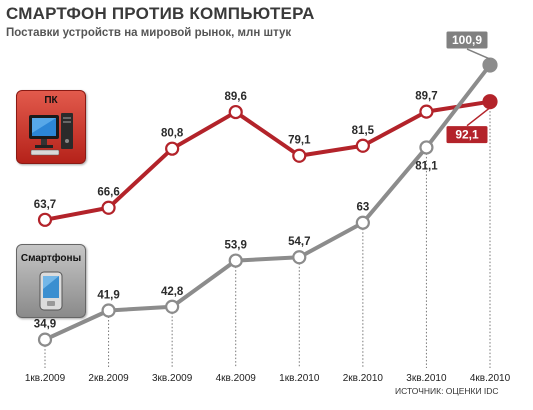 The width and height of the screenshot is (533, 410). I want to click on legend-pc: ПК, so click(51, 127).